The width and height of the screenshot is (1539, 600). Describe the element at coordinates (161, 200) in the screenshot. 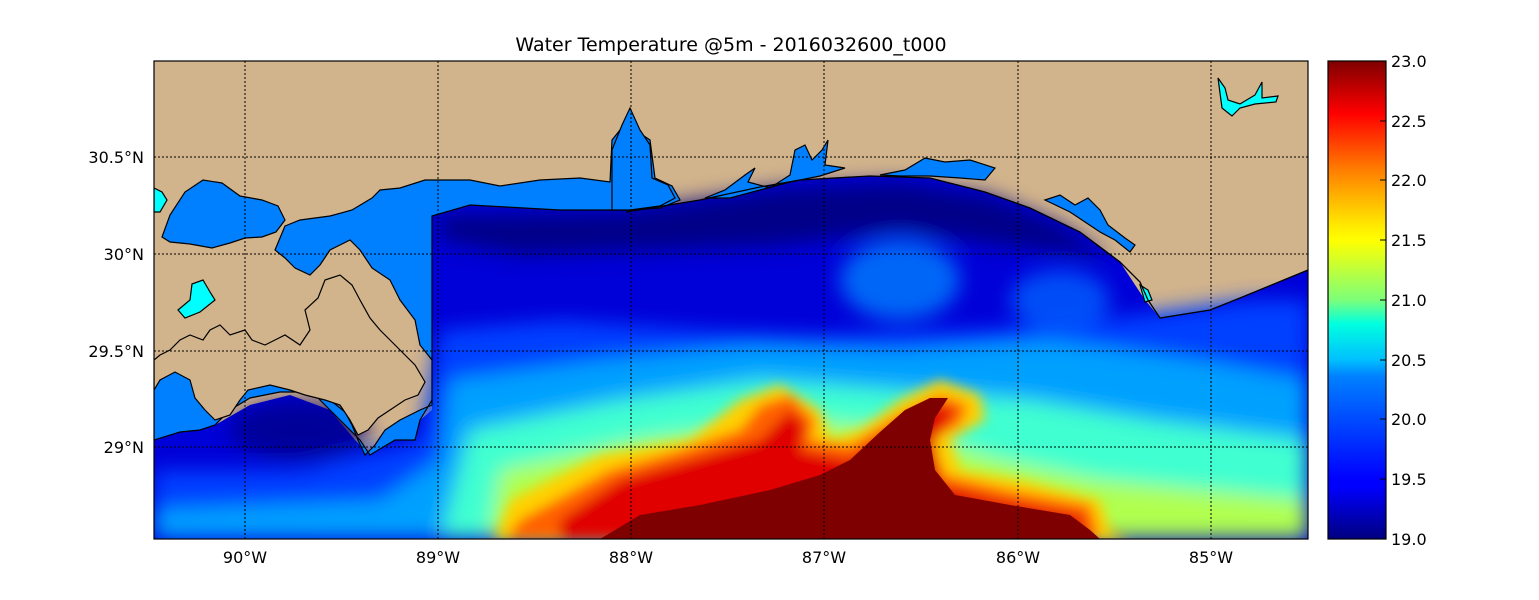

I see `lake-borgne` at that location.